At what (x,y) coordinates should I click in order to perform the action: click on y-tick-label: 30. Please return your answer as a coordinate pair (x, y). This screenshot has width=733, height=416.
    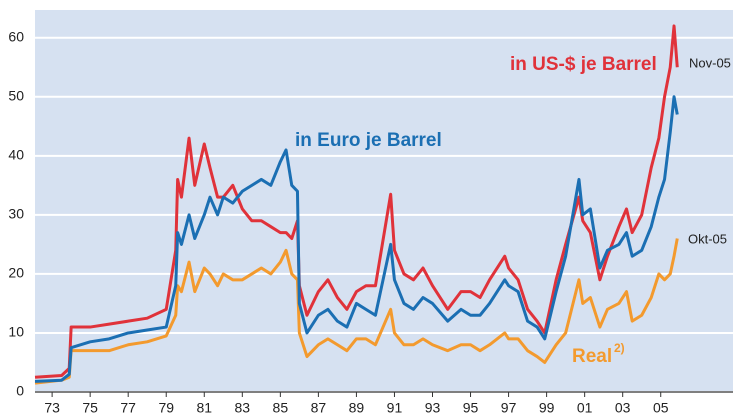
    Looking at the image, I should click on (16, 214).